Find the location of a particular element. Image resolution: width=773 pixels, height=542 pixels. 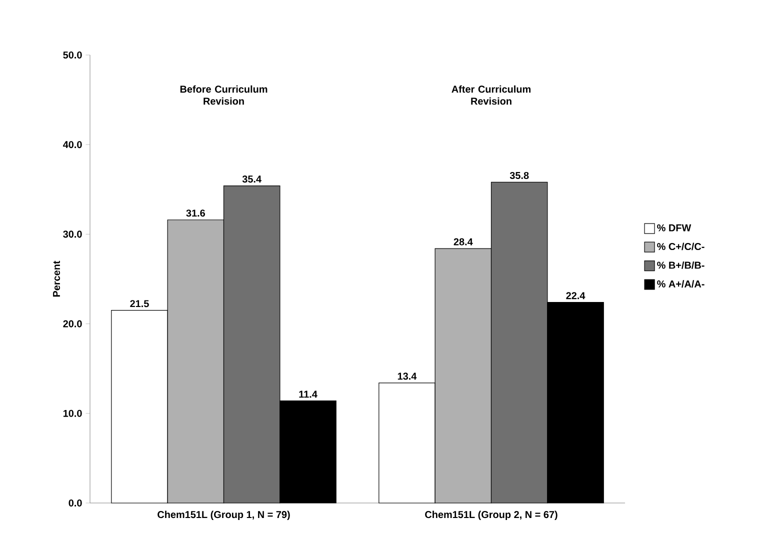

data-label: 28.4 is located at coordinates (463, 242).